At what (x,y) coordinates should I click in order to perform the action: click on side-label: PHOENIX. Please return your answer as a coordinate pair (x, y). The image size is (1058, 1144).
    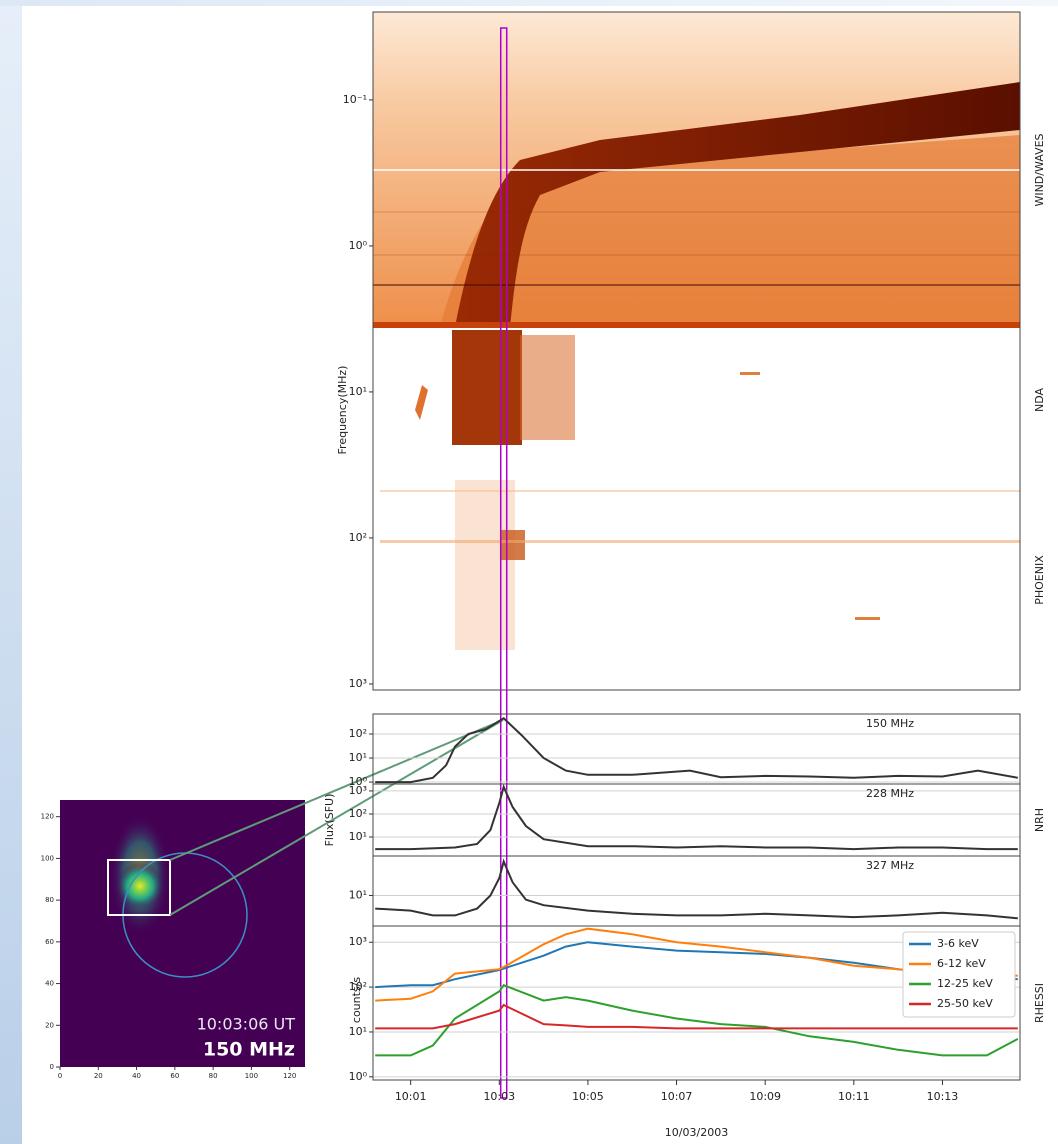
    Looking at the image, I should click on (1039, 580).